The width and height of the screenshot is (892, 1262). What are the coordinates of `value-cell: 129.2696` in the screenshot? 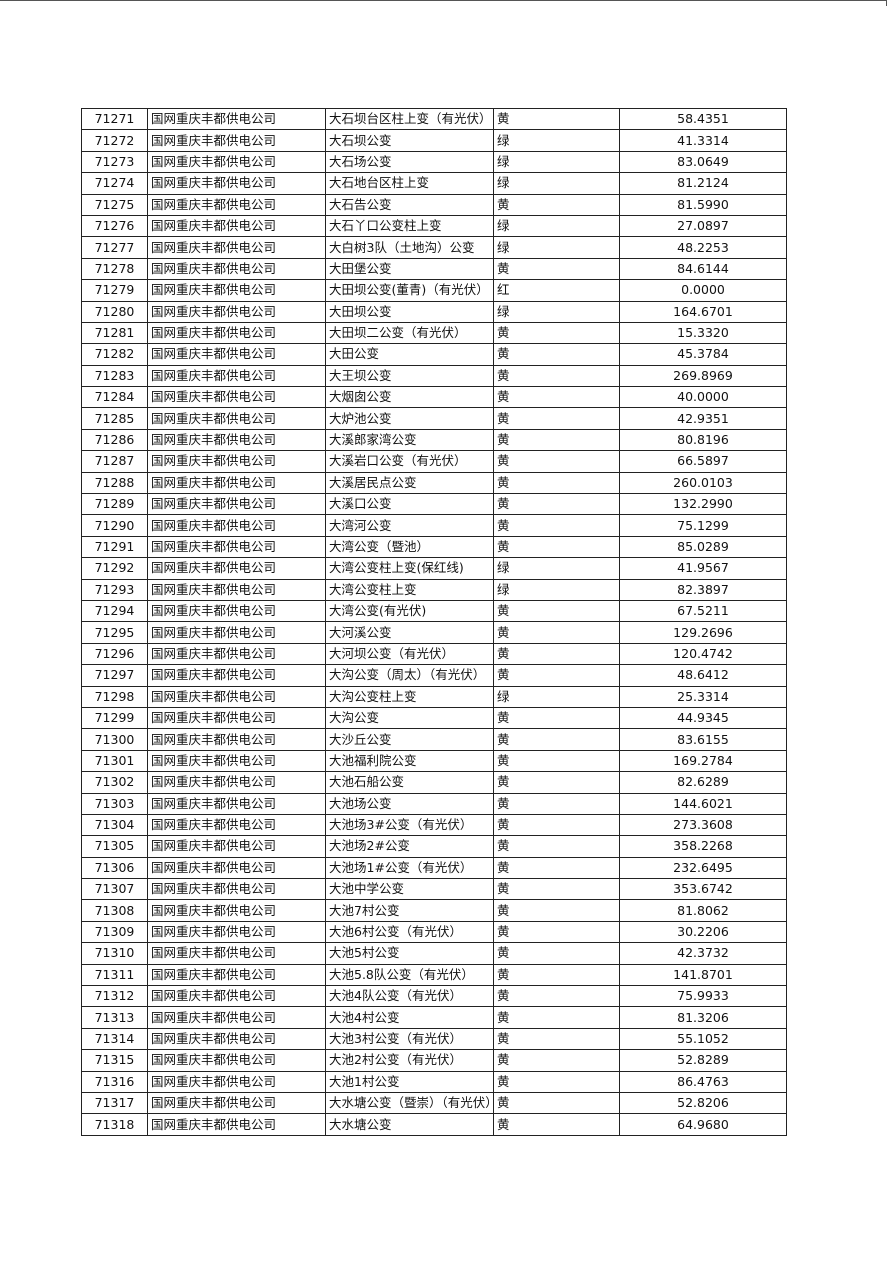 It's located at (703, 632).